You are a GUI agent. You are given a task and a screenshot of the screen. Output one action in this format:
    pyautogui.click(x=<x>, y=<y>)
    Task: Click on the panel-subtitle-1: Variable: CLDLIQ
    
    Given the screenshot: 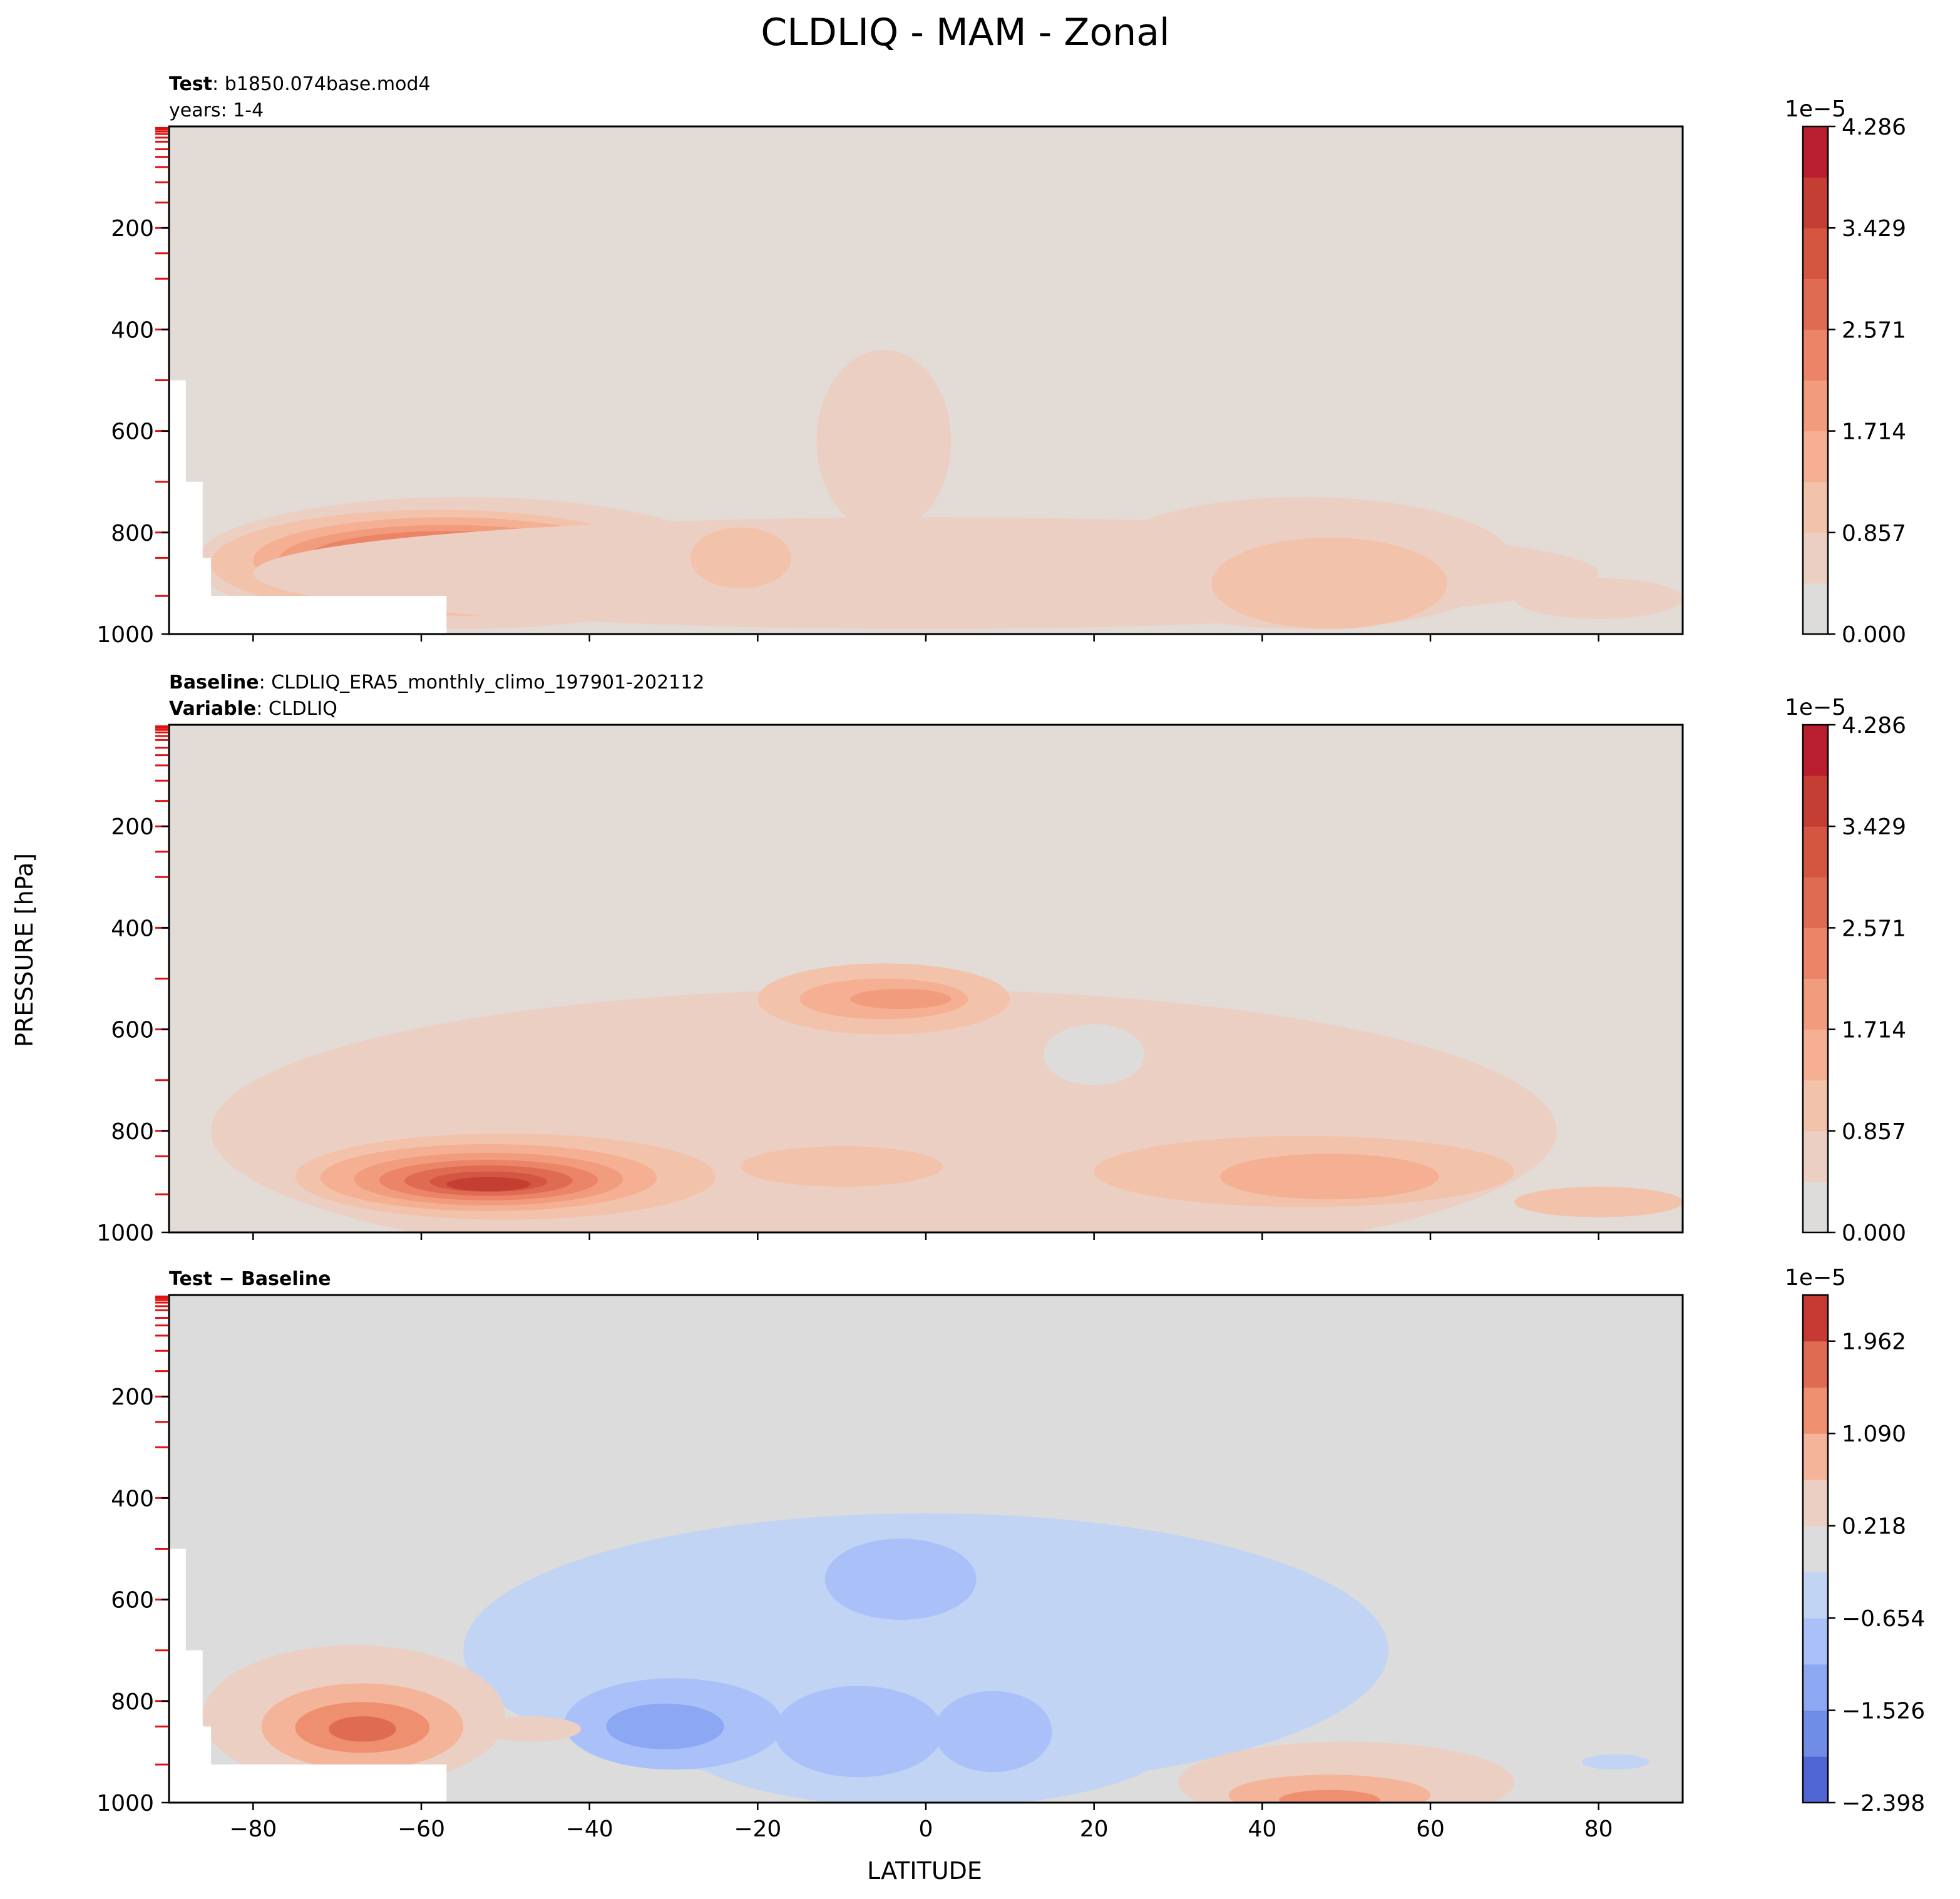 What is the action you would take?
    pyautogui.click(x=253, y=709)
    